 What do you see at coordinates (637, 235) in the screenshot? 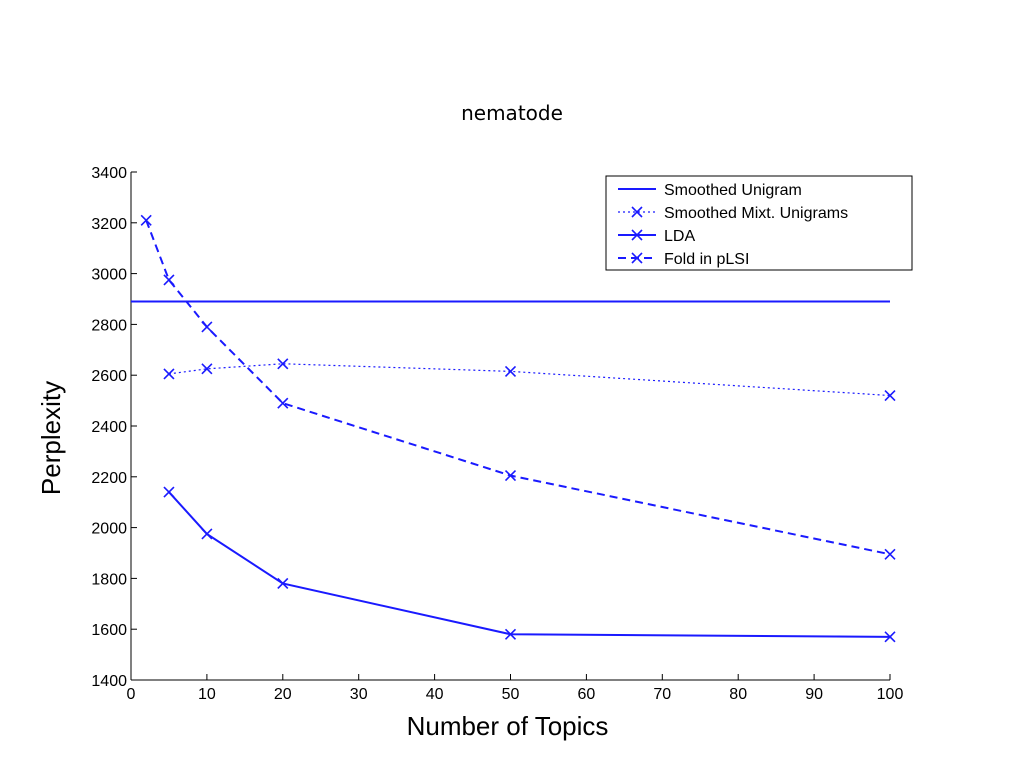
I see `legend-marker-lda` at bounding box center [637, 235].